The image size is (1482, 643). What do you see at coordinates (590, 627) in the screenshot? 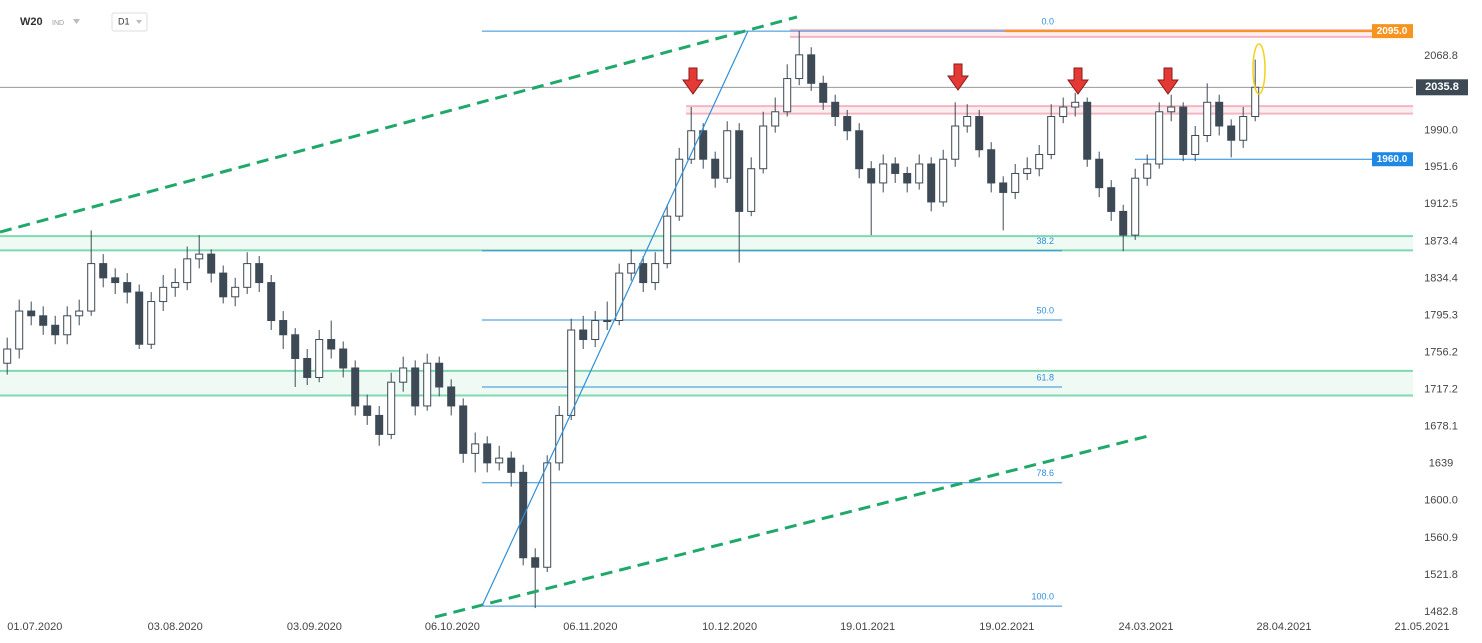
I see `x-tick-label: 06.11.2020` at bounding box center [590, 627].